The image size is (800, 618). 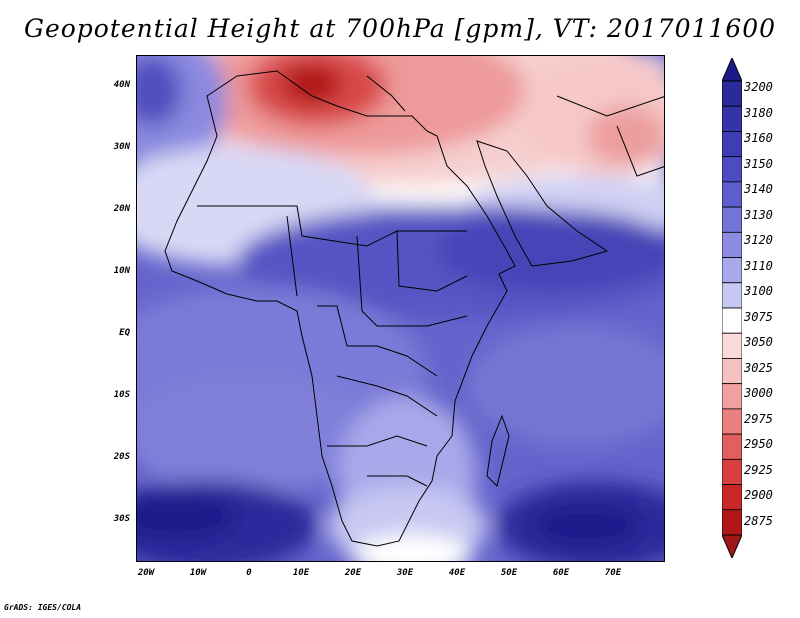 What do you see at coordinates (758, 368) in the screenshot?
I see `colorbar-label-3025: 3025` at bounding box center [758, 368].